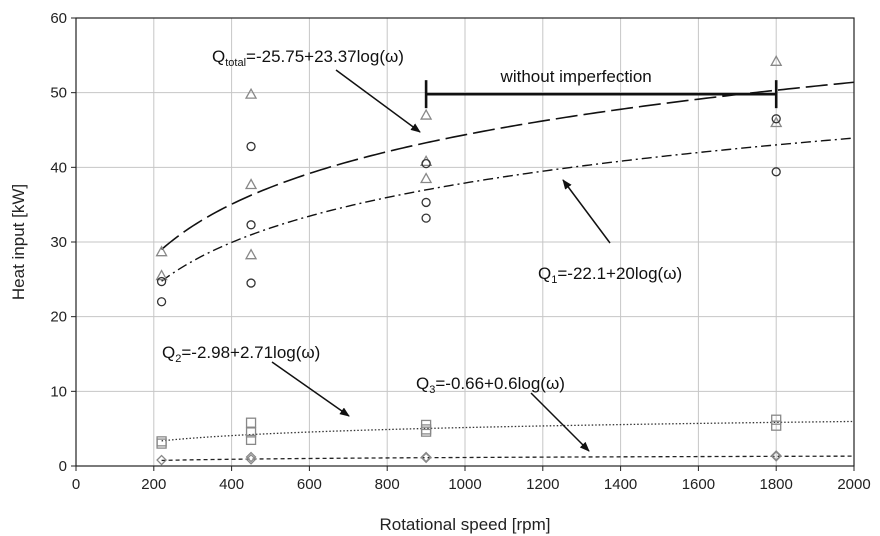 The image size is (880, 536). Describe the element at coordinates (63, 466) in the screenshot. I see `y-tick-label: 0` at that location.